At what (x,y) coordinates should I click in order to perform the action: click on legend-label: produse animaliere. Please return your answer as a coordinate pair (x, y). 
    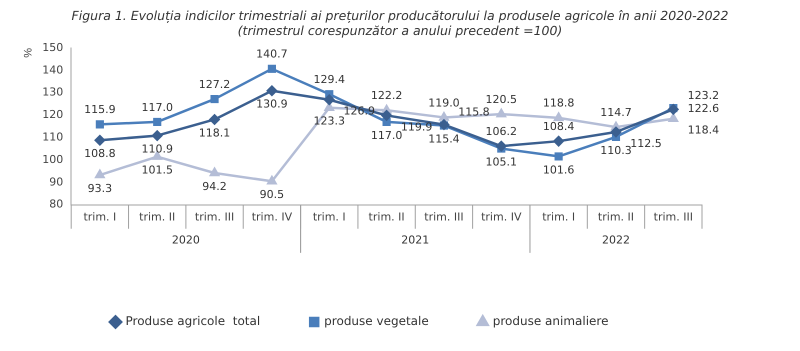
    Looking at the image, I should click on (550, 321).